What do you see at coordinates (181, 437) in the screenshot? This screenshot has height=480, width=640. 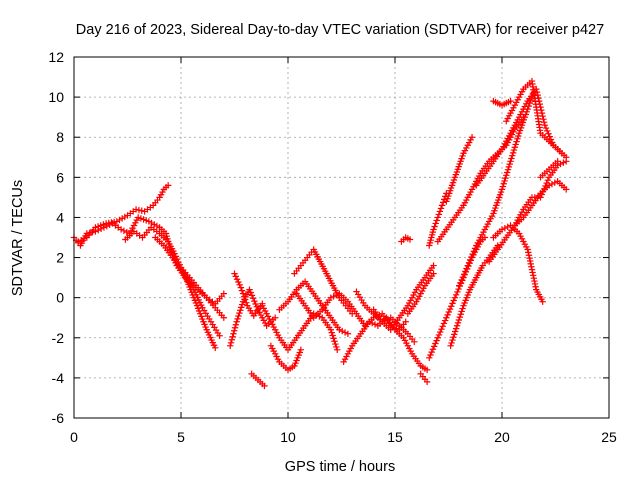 I see `x-tick-label: 5` at bounding box center [181, 437].